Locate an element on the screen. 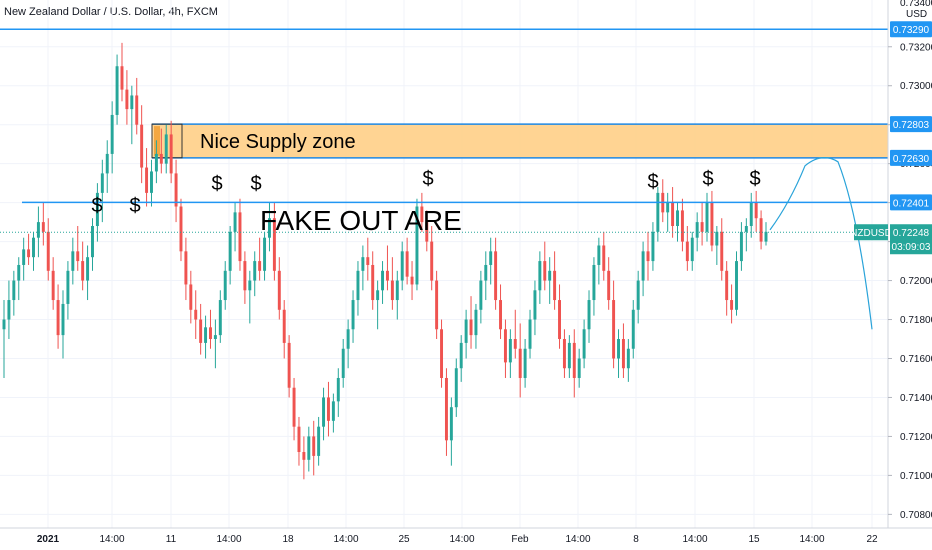 This screenshot has width=932, height=550. fakeout-label: FAKE OUT ARE is located at coordinates (361, 220).